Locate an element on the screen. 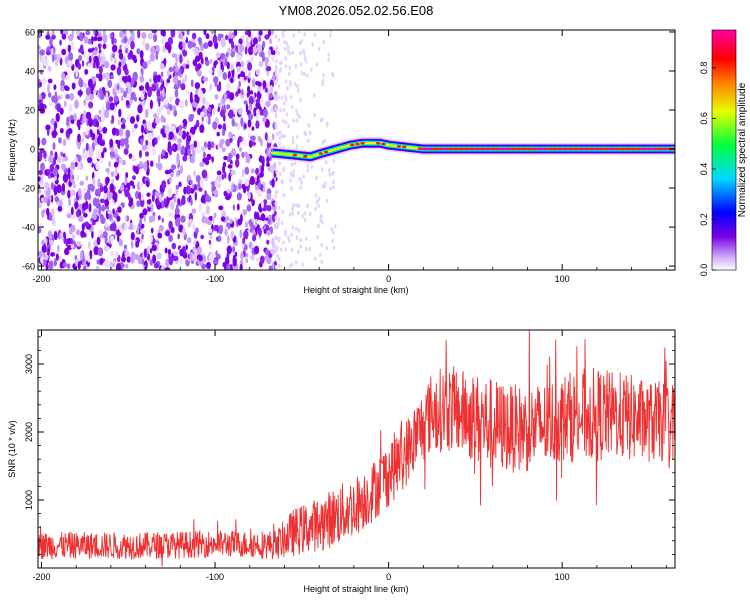  top-x-tick-label: -100 is located at coordinates (215, 279).